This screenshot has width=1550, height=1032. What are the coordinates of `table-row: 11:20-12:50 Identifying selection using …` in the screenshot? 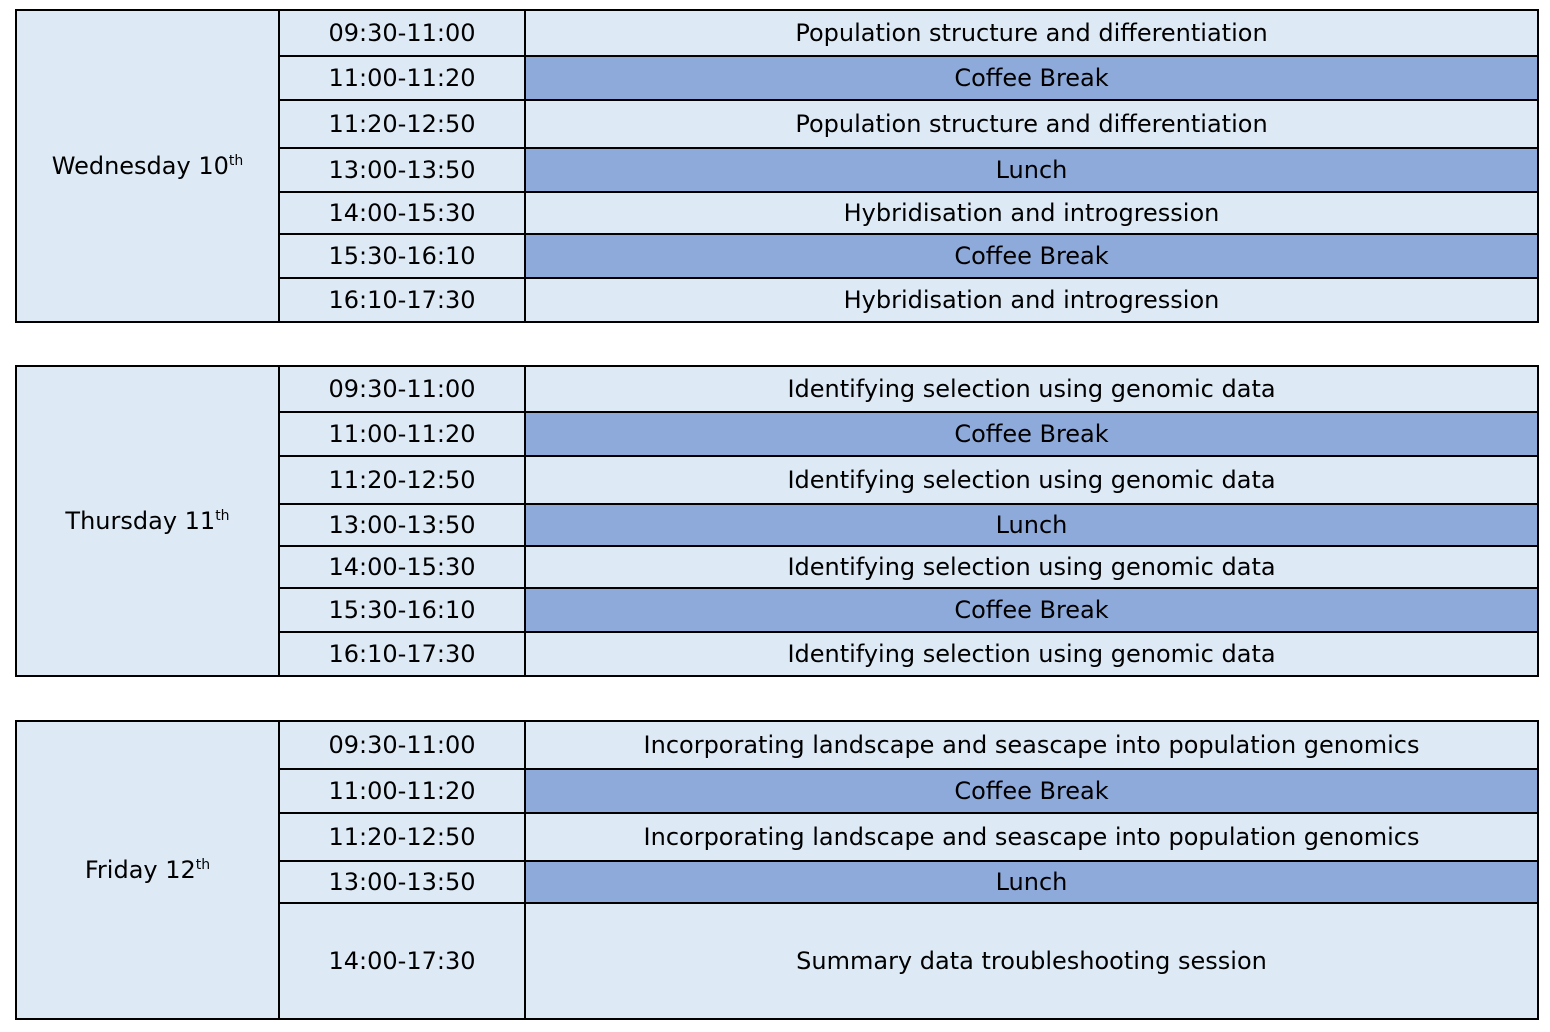 It's located at (777, 480).